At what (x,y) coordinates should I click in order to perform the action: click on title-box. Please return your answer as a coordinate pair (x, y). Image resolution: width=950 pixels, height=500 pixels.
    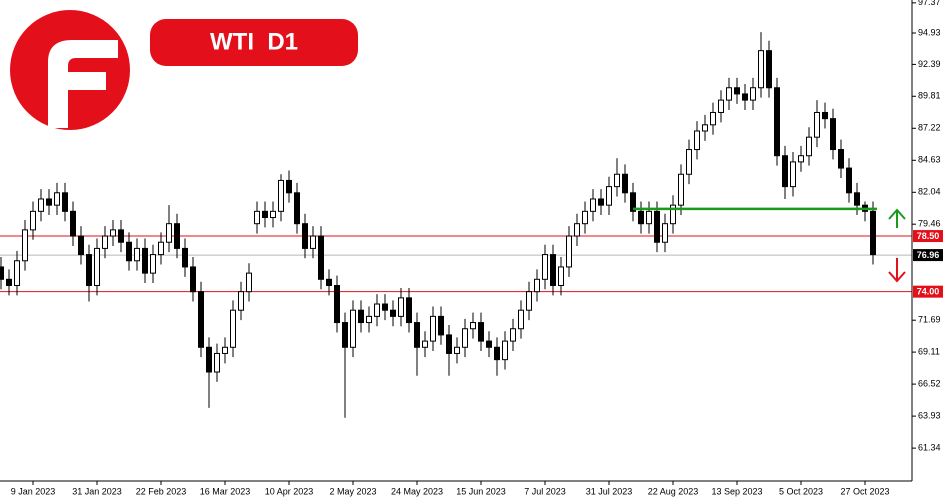
    Looking at the image, I should click on (254, 42).